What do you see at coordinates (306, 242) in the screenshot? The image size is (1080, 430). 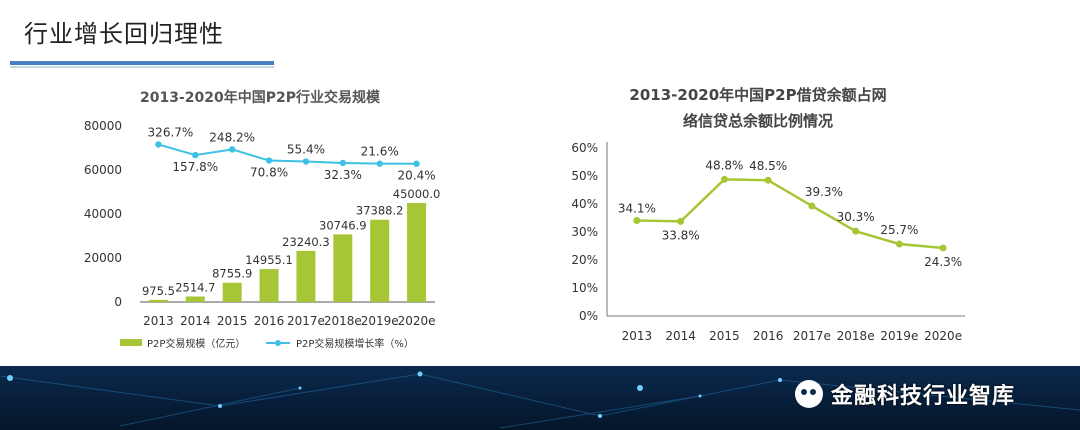 I see `bar-value-label: 23240.3` at bounding box center [306, 242].